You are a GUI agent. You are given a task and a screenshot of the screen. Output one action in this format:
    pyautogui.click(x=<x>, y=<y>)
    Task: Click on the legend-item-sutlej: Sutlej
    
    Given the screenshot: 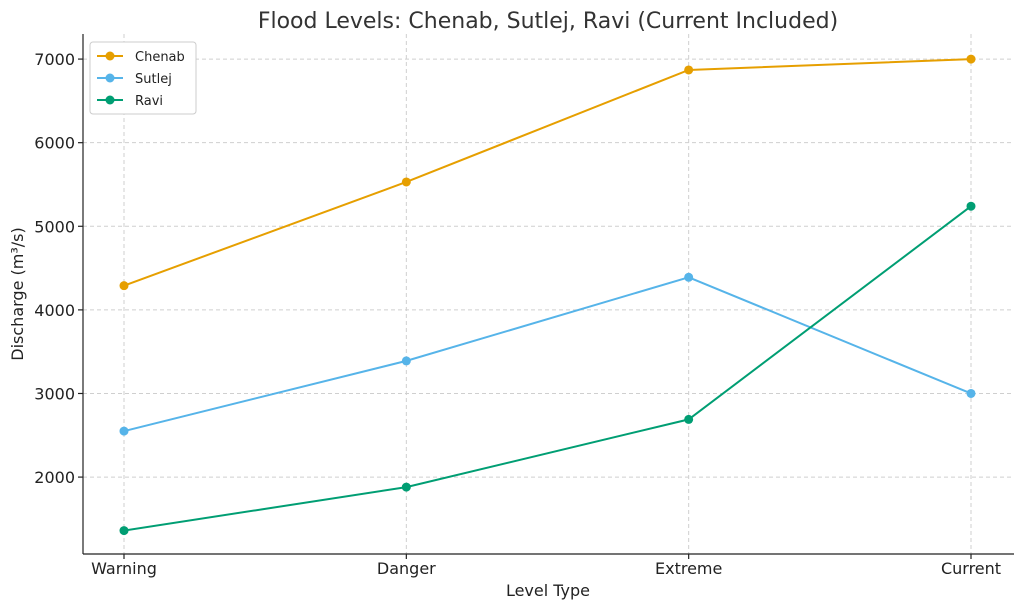 What is the action you would take?
    pyautogui.click(x=134, y=79)
    